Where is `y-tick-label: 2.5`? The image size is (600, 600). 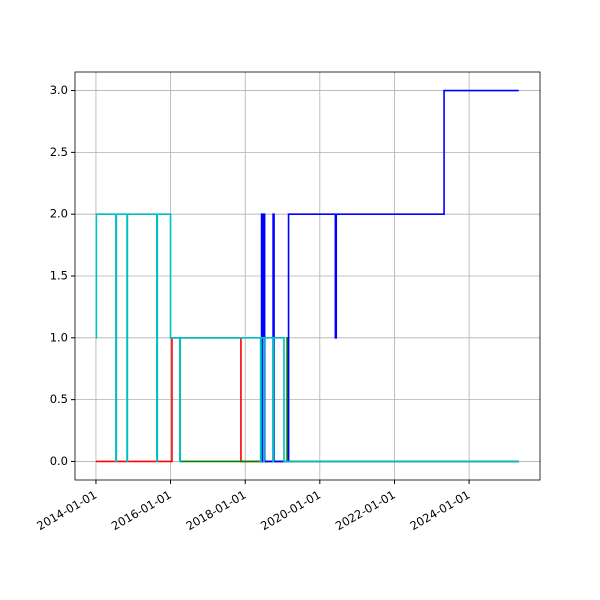
y-tick-label: 2.5 is located at coordinates (59, 152).